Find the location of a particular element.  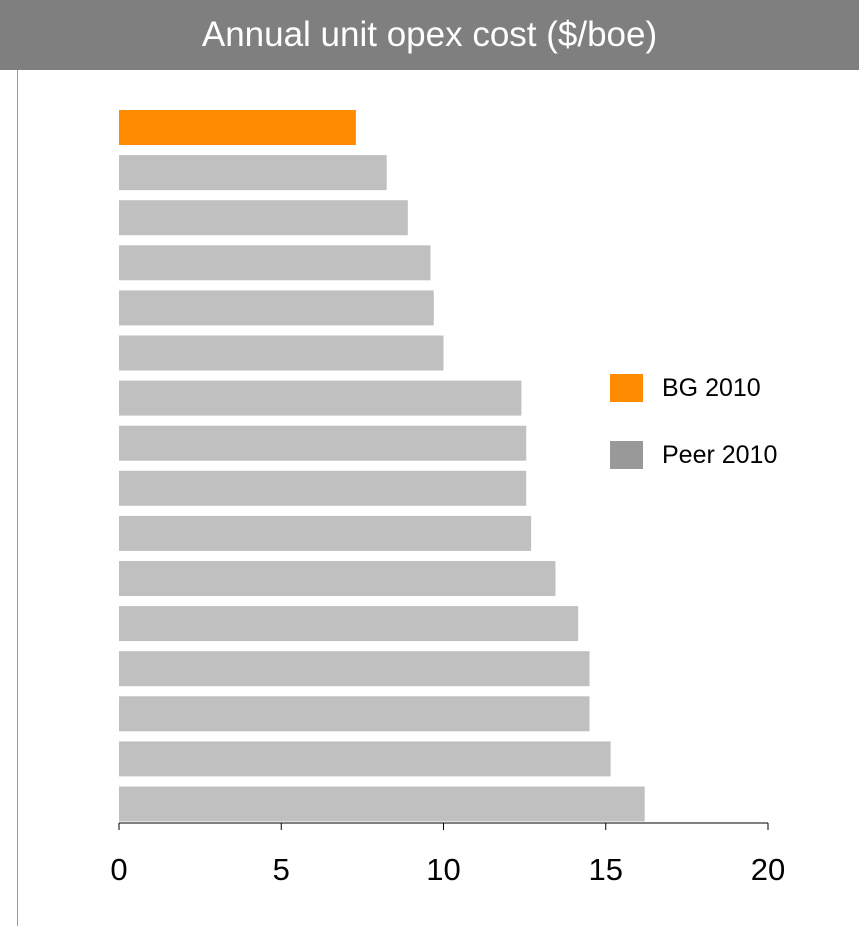

x-tick-label: 5 is located at coordinates (281, 869).